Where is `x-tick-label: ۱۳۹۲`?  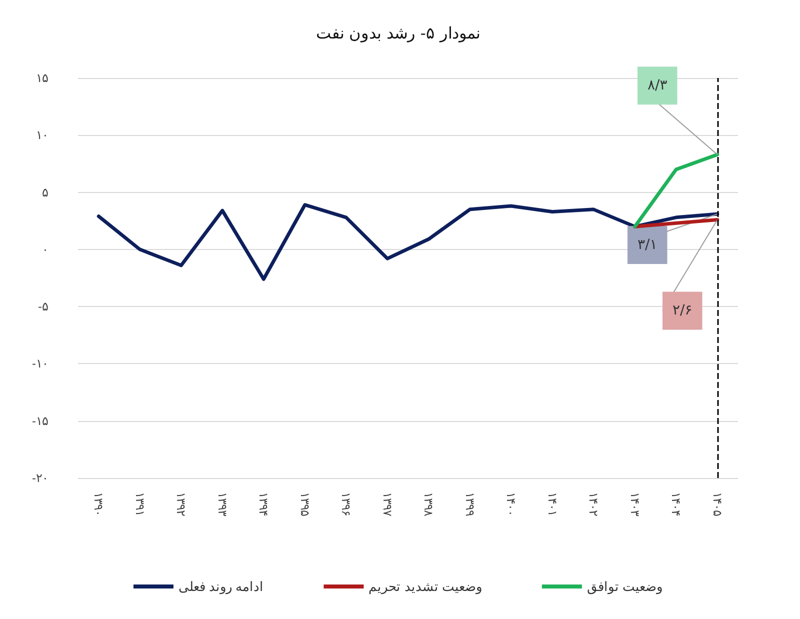 x-tick-label: ۱۳۹۲ is located at coordinates (181, 504).